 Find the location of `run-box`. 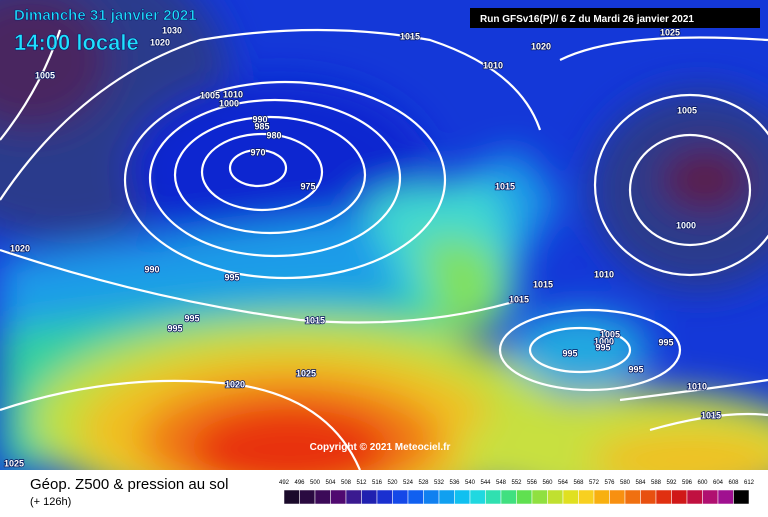

run-box is located at coordinates (615, 18).